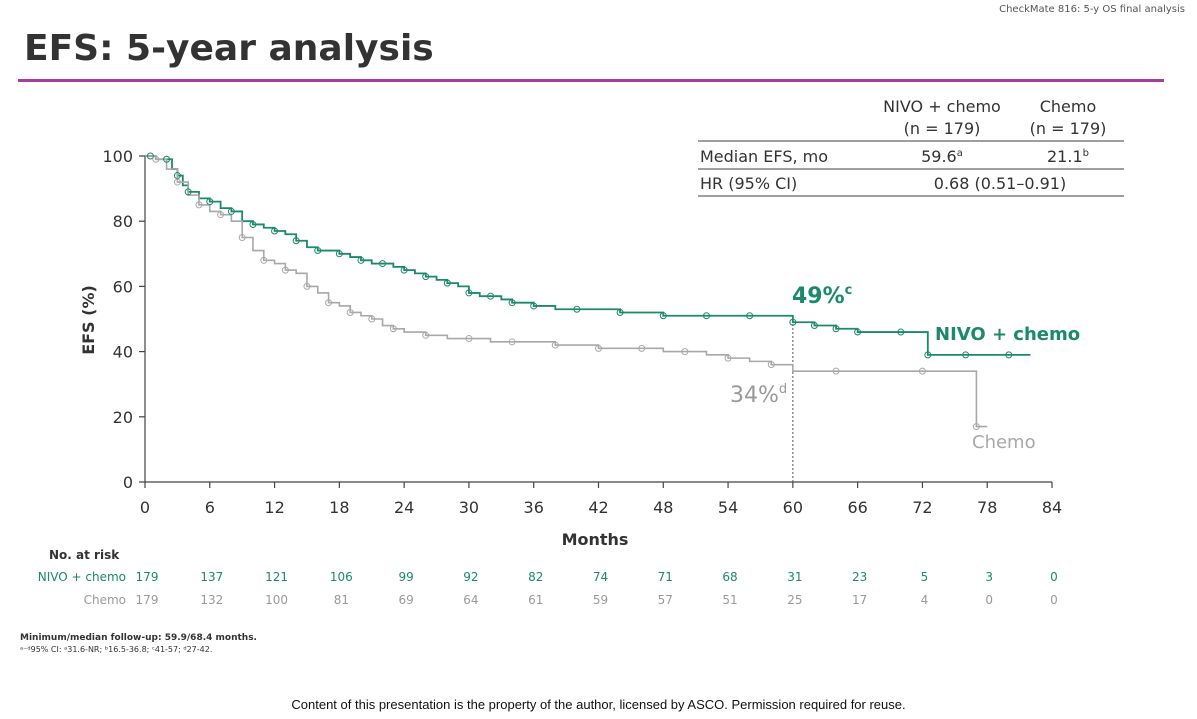 The height and width of the screenshot is (719, 1197). Describe the element at coordinates (1000, 183) in the screenshot. I see `row2-value: 0.68 (0.51–0.91)` at that location.